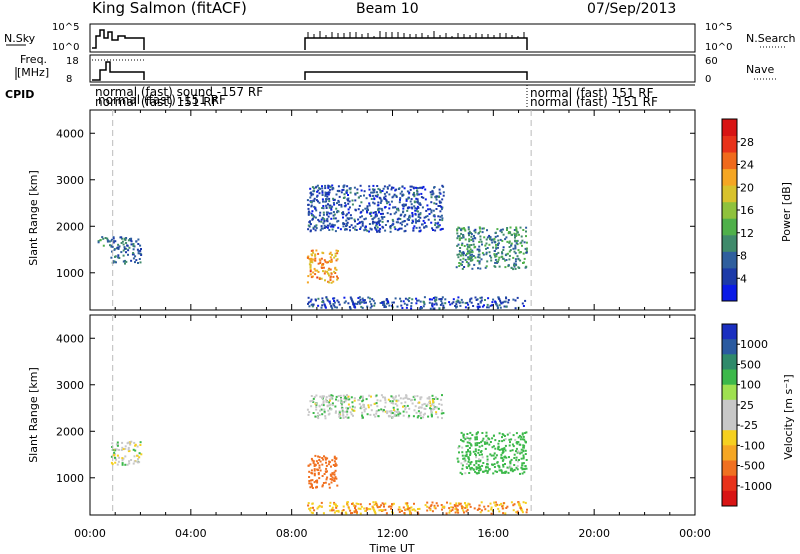  I want to click on power-data-layer, so click(312, 247).